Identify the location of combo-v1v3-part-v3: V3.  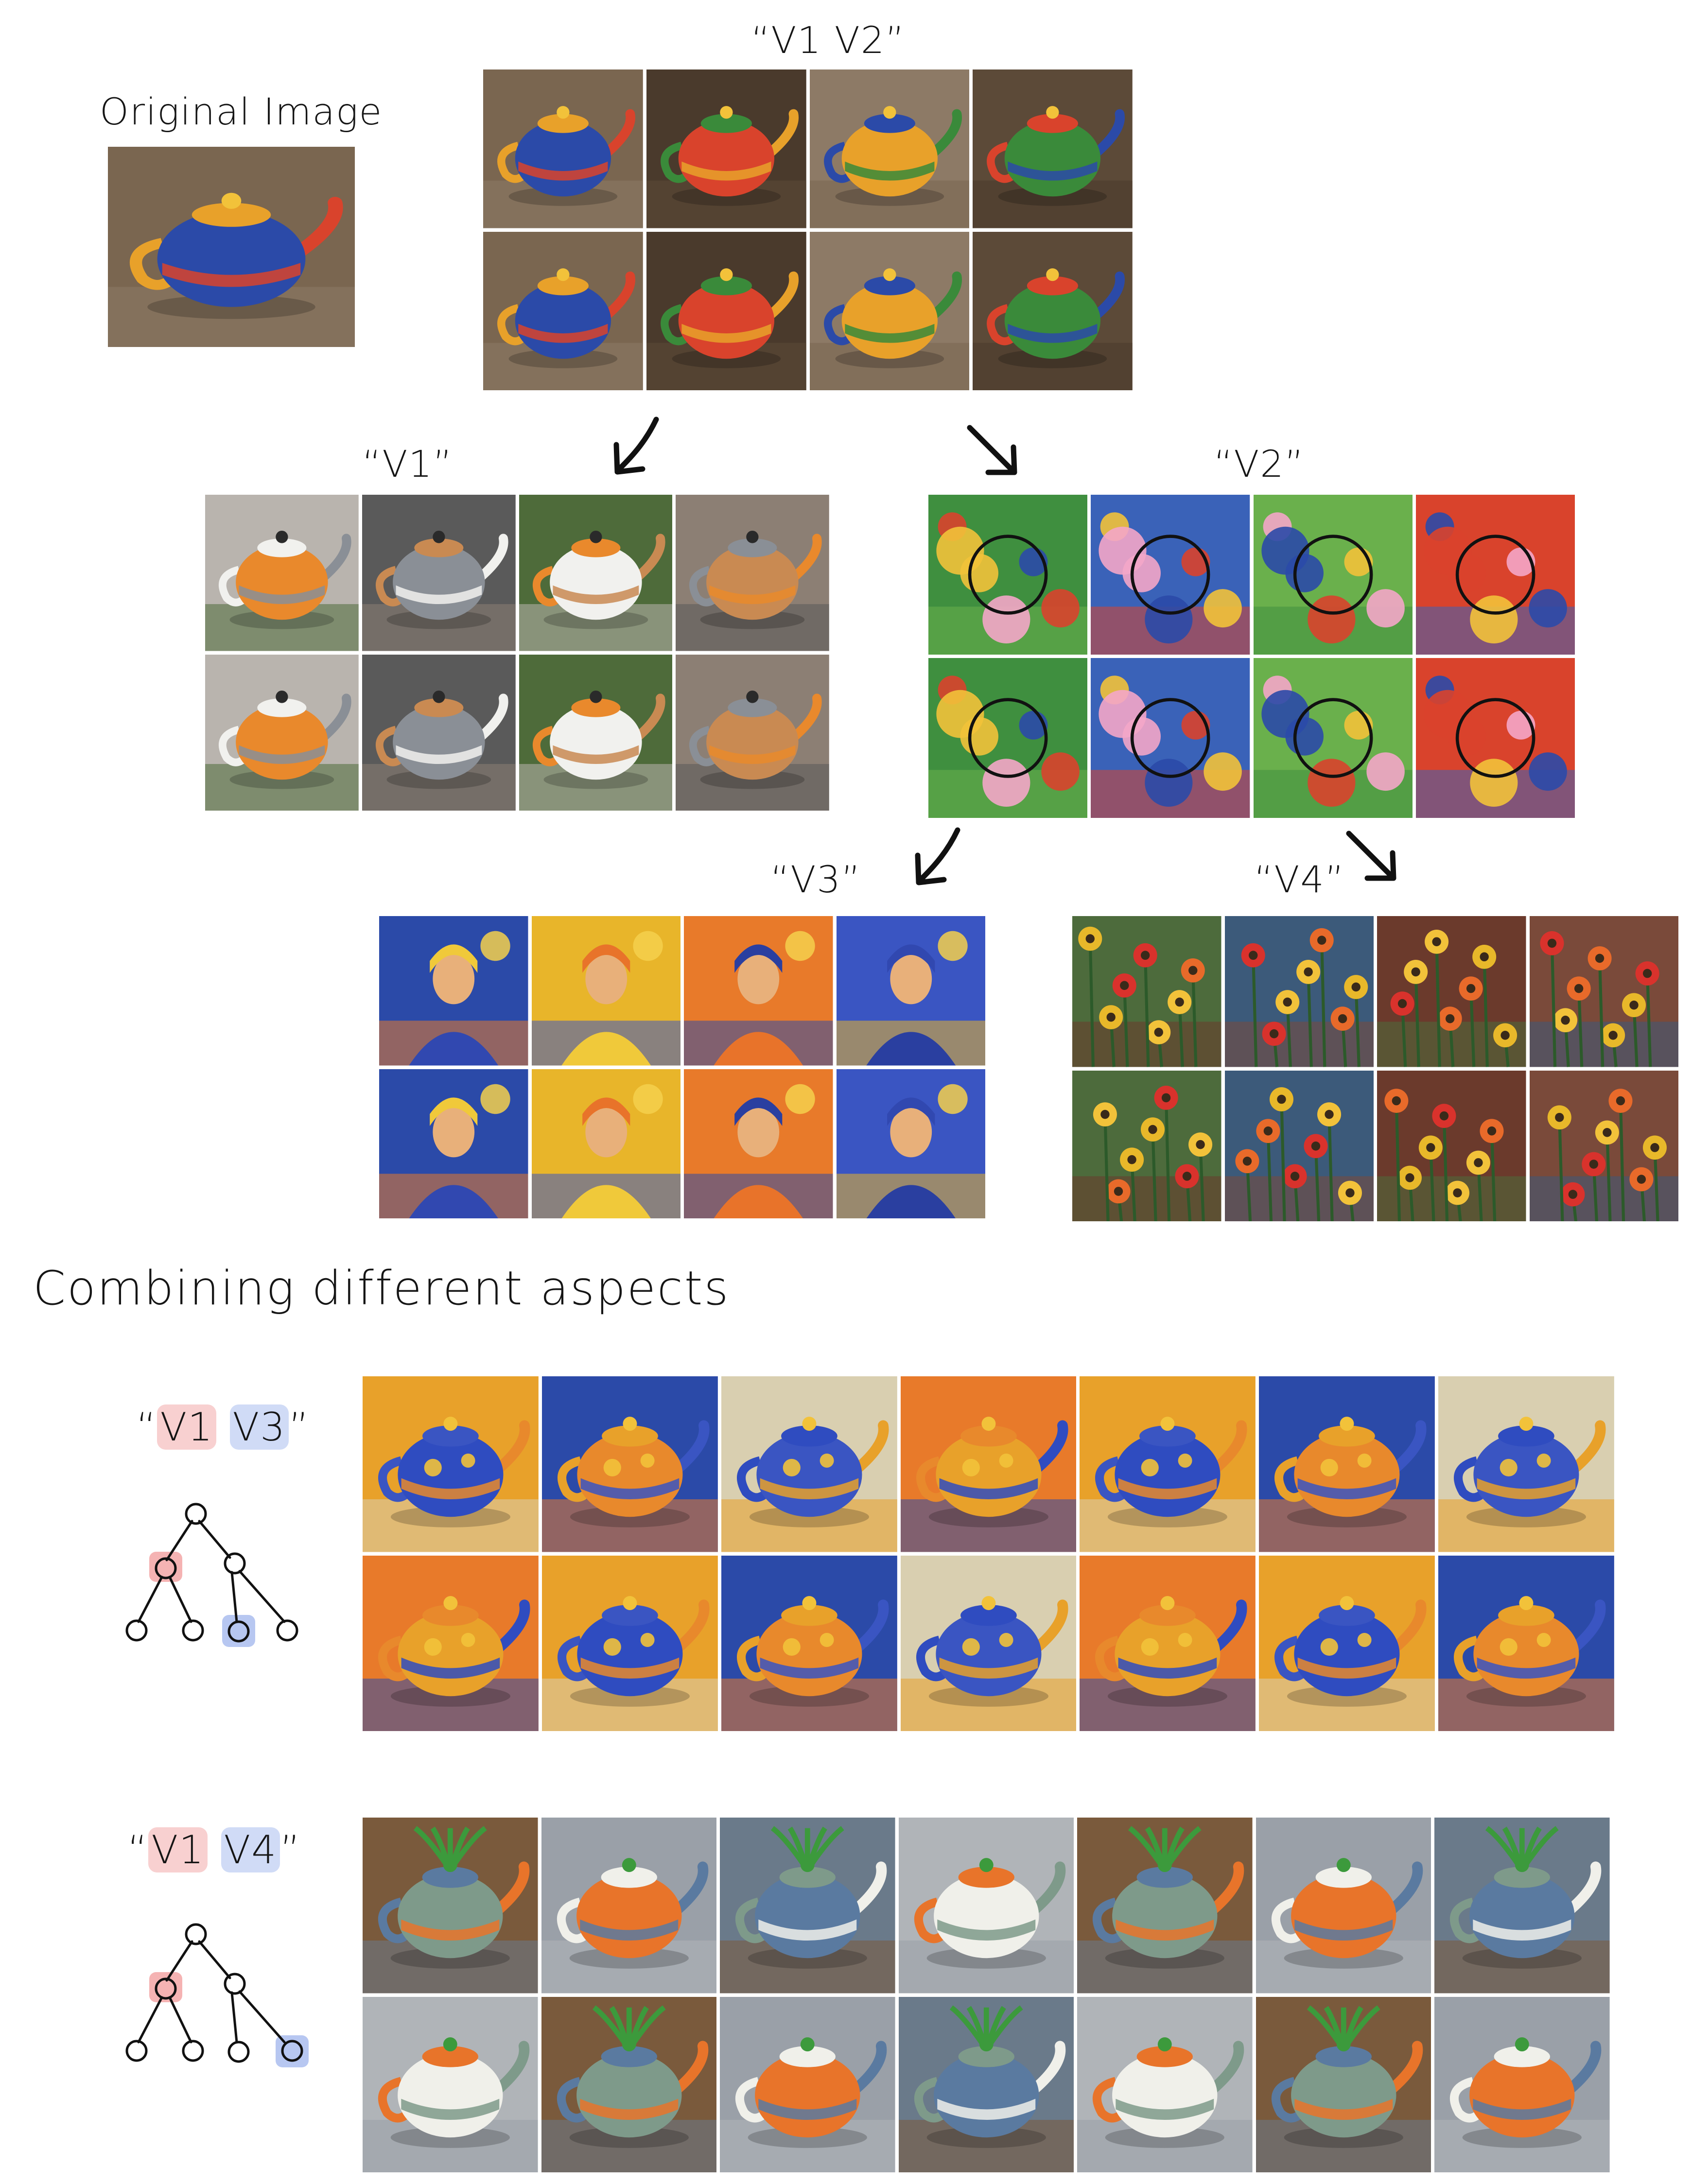
(259, 1427).